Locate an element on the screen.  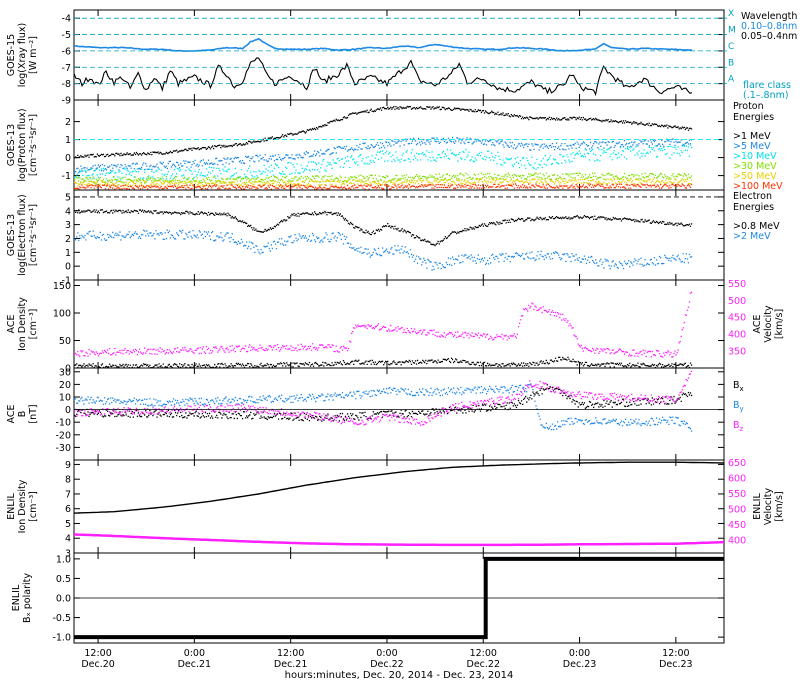
legend-note: flare class is located at coordinates (767, 85).